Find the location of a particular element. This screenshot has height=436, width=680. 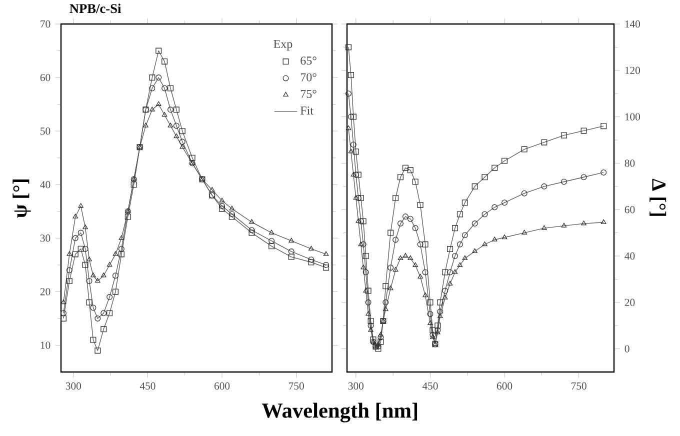

y-tick-label: 70 is located at coordinates (45, 24).